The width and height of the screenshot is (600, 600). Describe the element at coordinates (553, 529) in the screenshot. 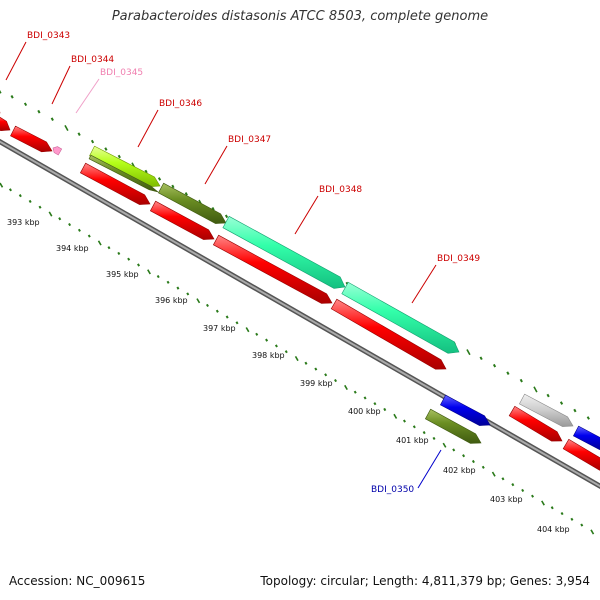

I see `kbp-label-404: 404 kbp` at that location.